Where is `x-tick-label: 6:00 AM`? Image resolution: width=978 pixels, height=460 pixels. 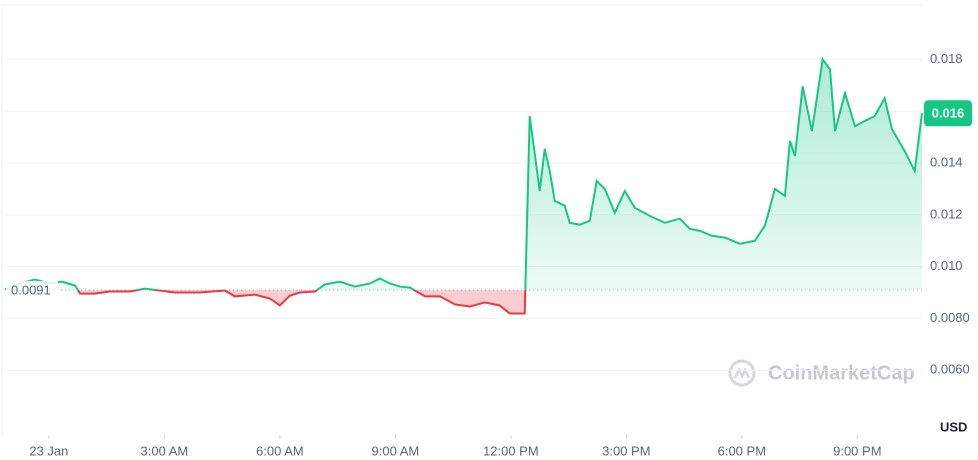 x-tick-label: 6:00 AM is located at coordinates (280, 450).